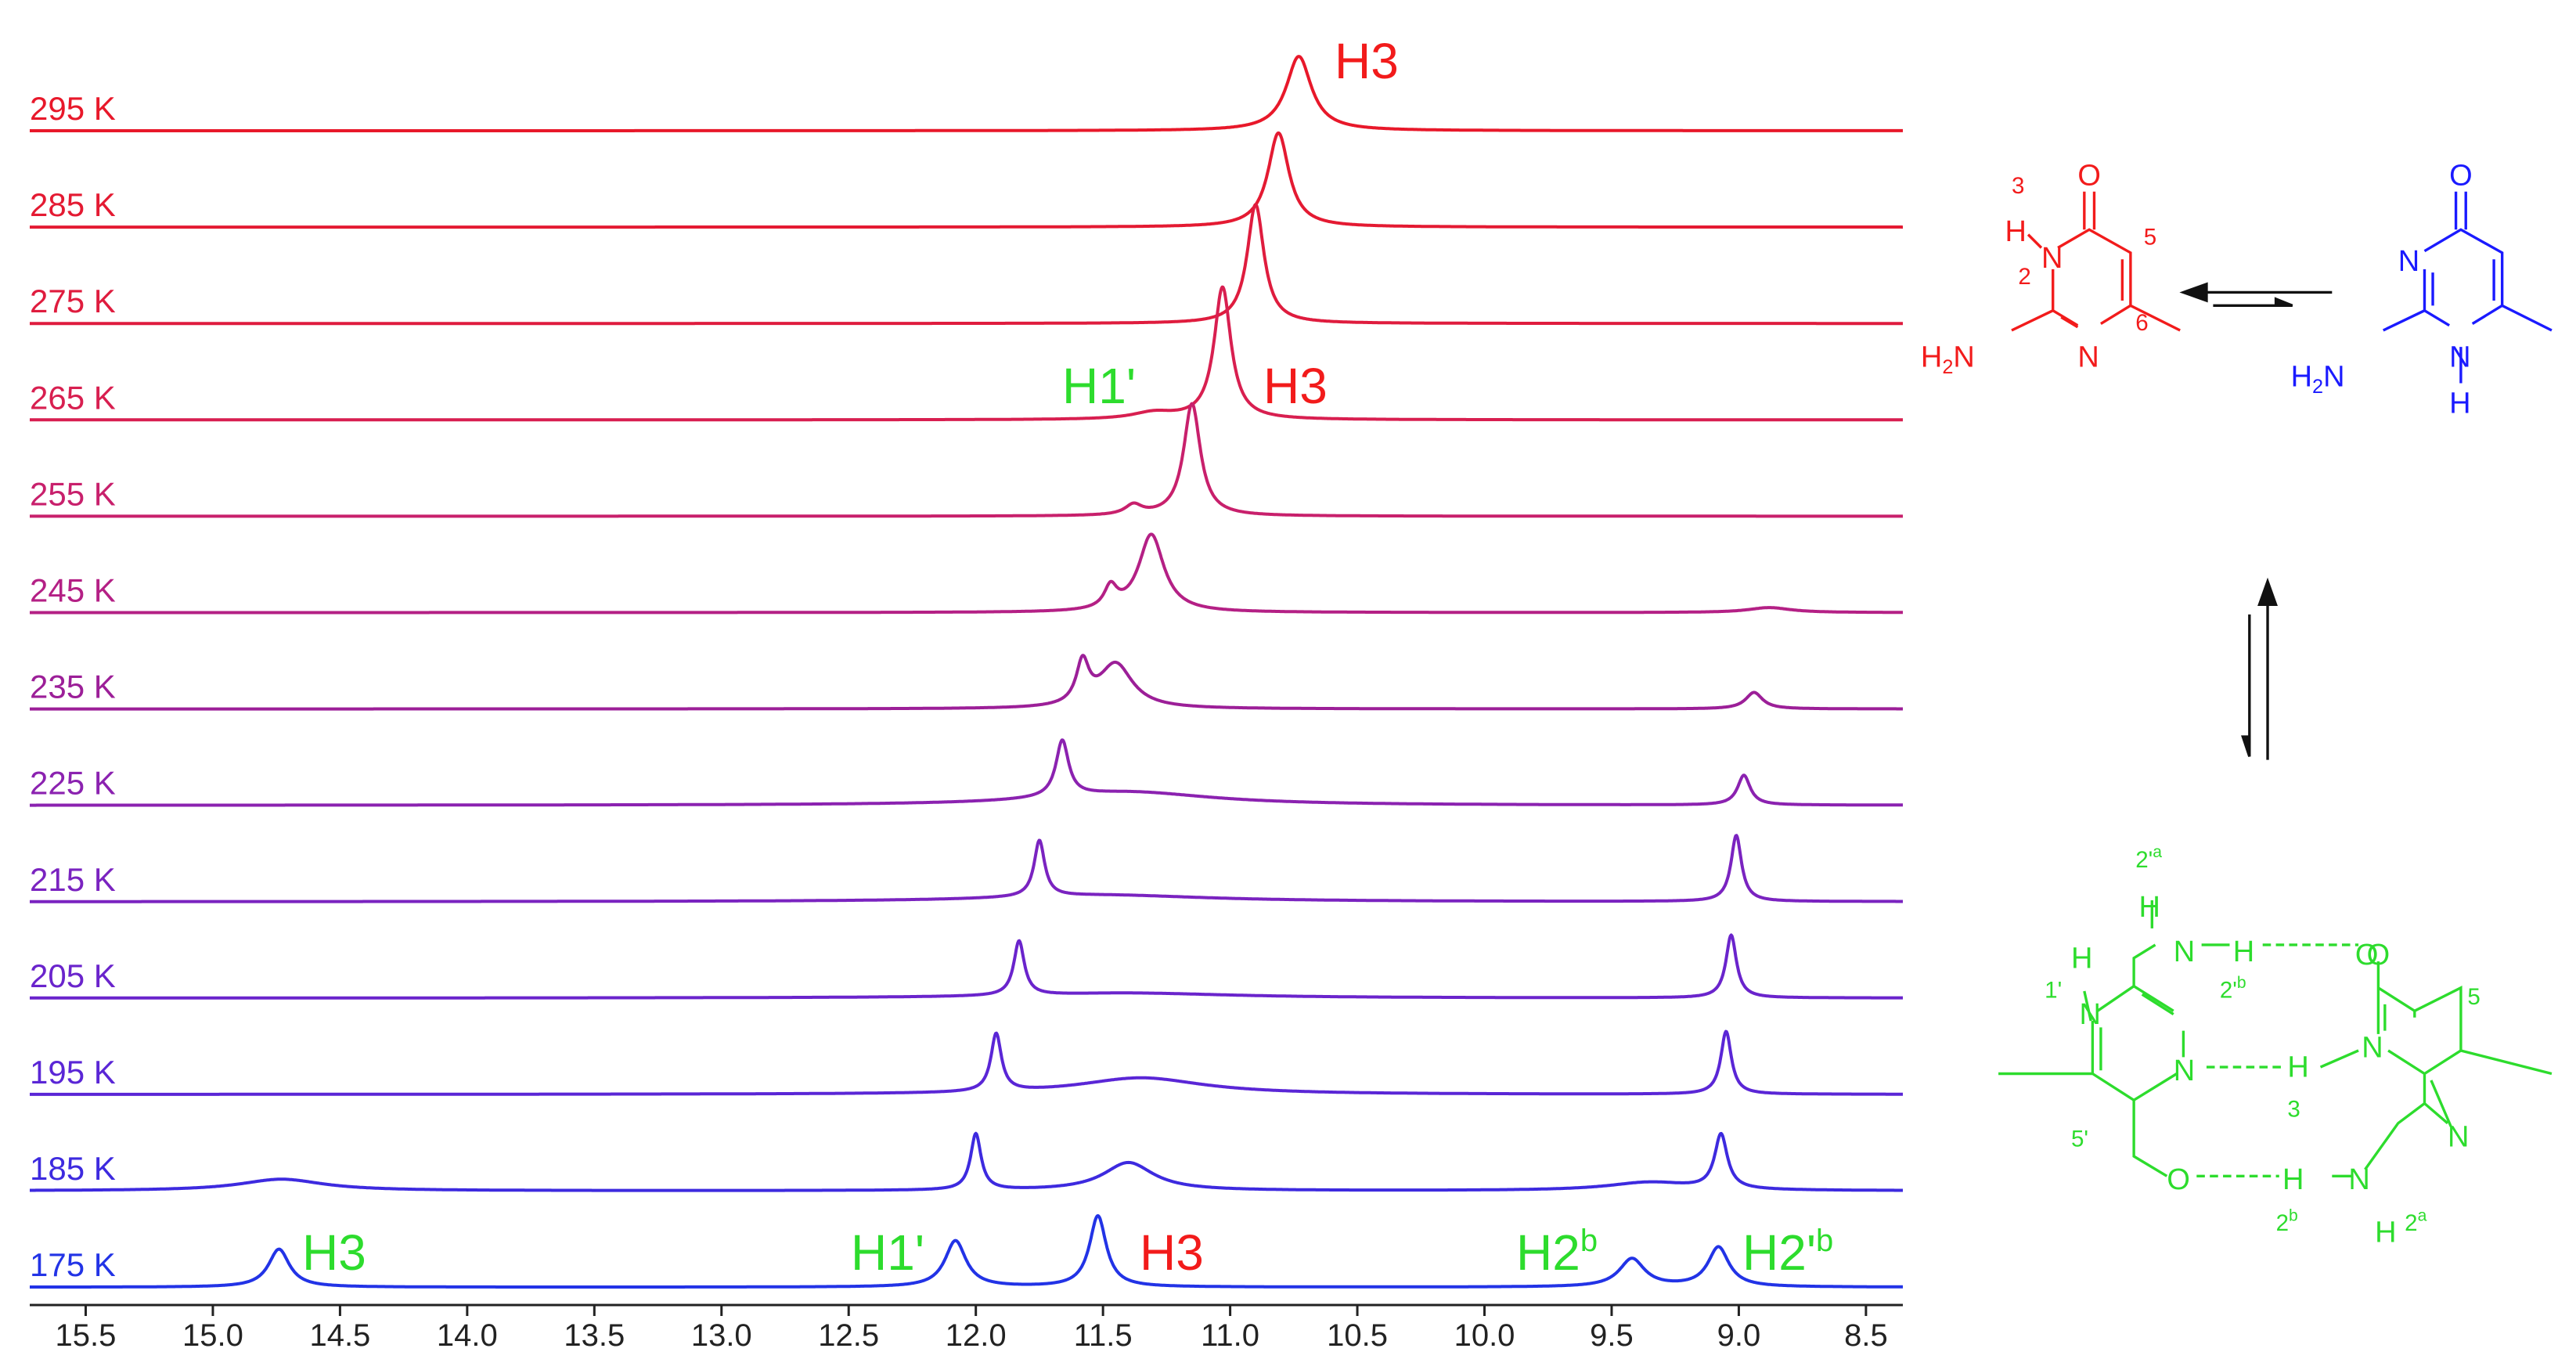  What do you see at coordinates (339, 1335) in the screenshot?
I see `x-tick-label: 14.5` at bounding box center [339, 1335].